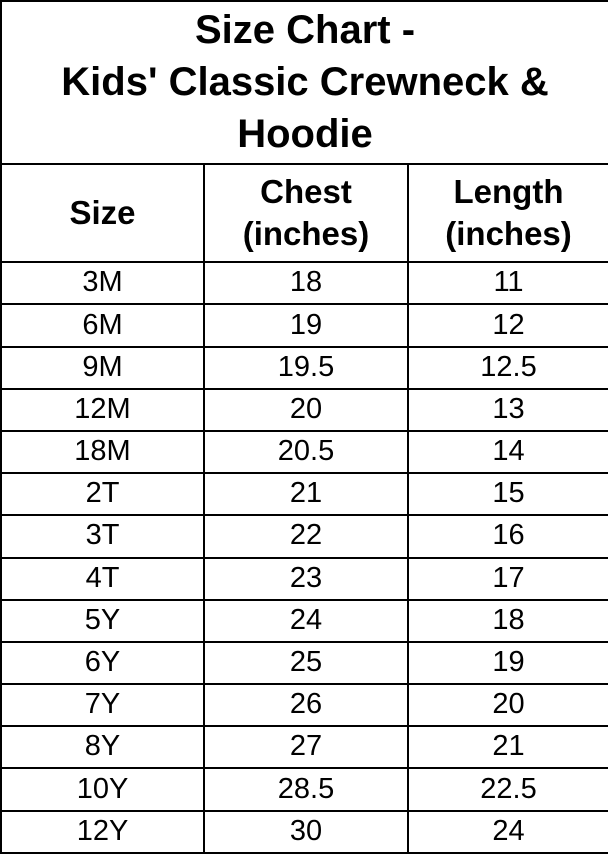 The image size is (608, 854). I want to click on column-header-length: Length (inches), so click(507, 213).